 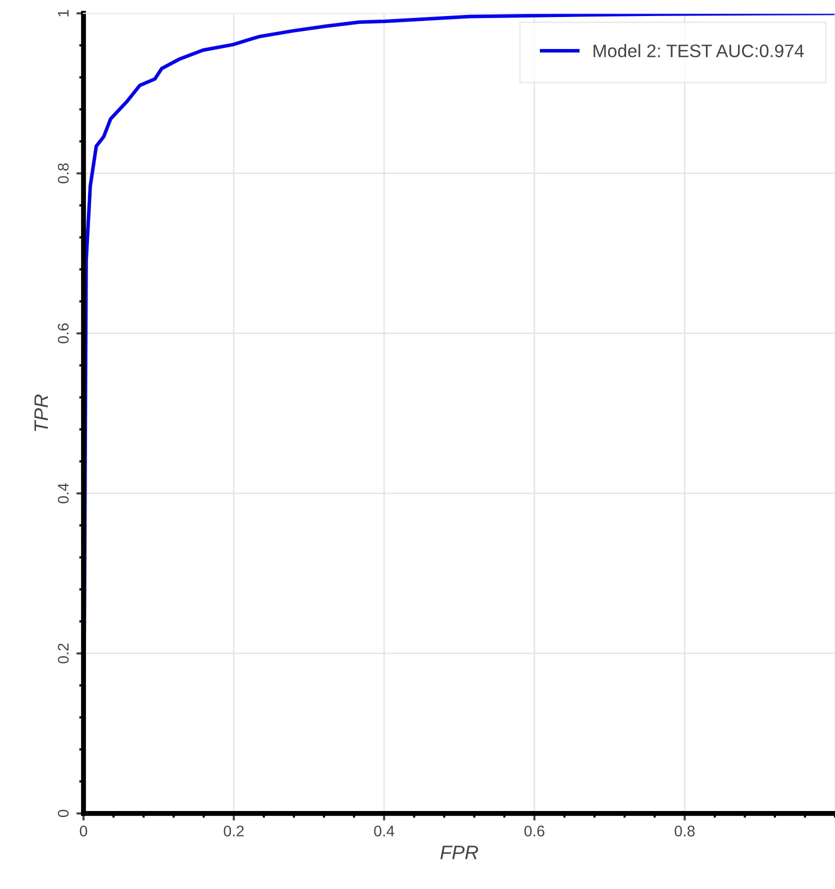 What do you see at coordinates (459, 853) in the screenshot?
I see `x-axis-title: FPR` at bounding box center [459, 853].